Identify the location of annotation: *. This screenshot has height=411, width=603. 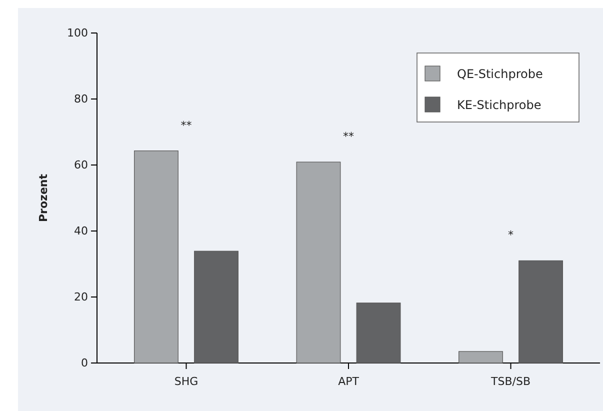
(511, 235).